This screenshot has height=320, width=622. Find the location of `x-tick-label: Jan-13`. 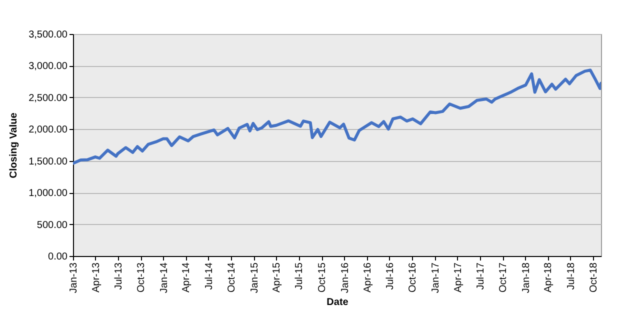

x-tick-label: Jan-13 is located at coordinates (74, 278).